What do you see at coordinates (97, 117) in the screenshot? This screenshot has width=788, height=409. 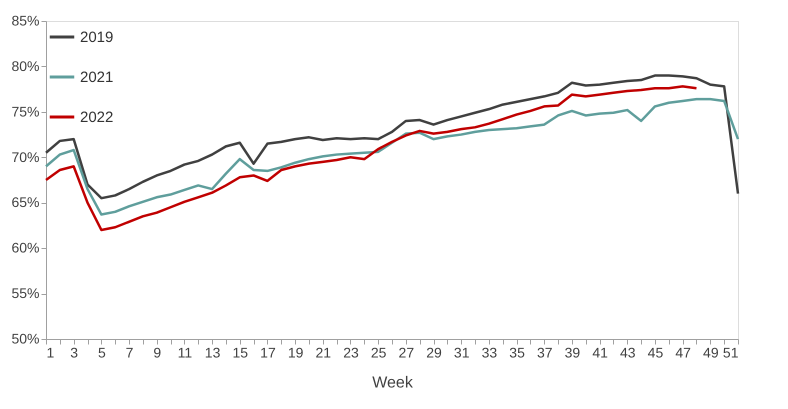 I see `legend-label: 2022` at bounding box center [97, 117].